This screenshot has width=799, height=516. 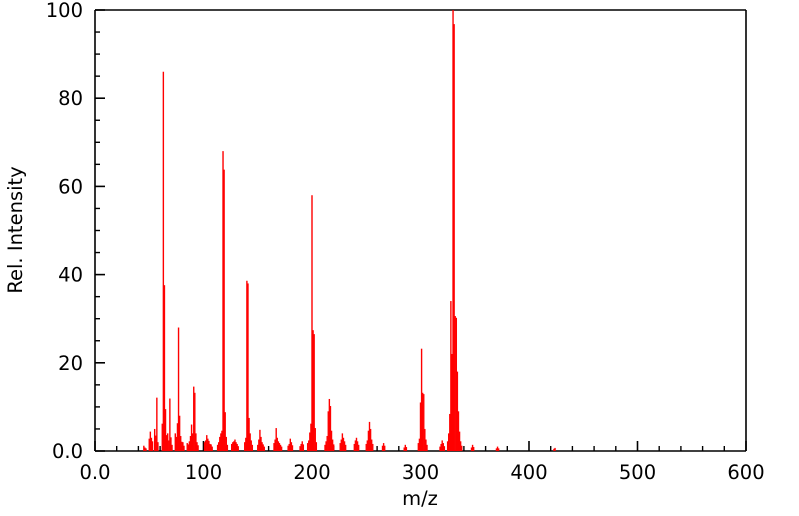 I want to click on y-tick-label: 40, so click(x=70, y=275).